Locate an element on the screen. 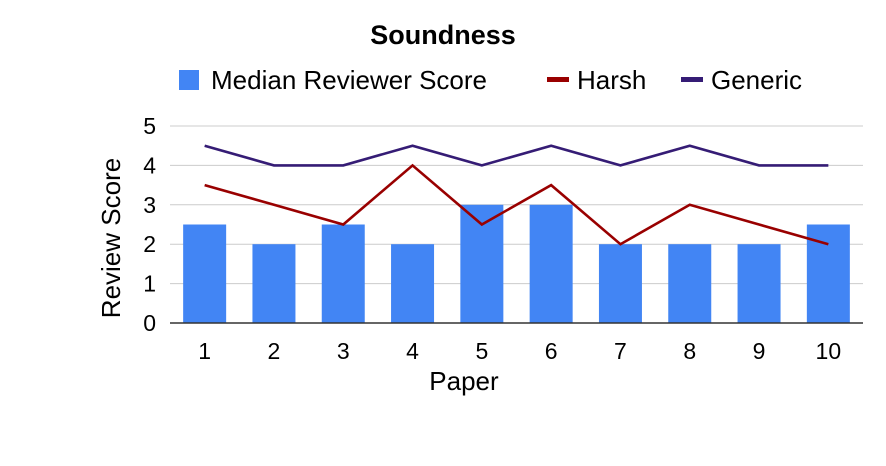 This screenshot has height=466, width=886. x-tick-labels: 1 2 3 4 5 6 7 8 9 10 is located at coordinates (519, 351).